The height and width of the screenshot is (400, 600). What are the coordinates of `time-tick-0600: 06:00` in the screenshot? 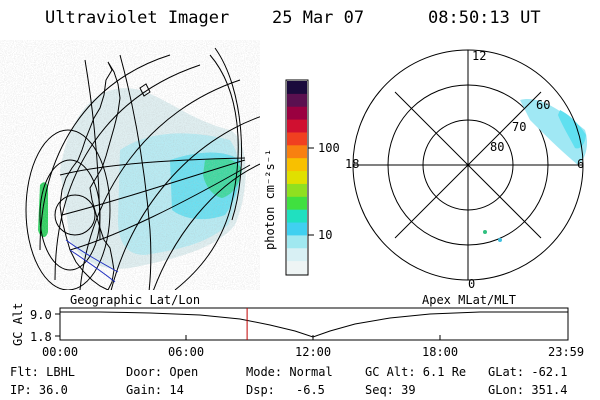 It's located at (186, 352).